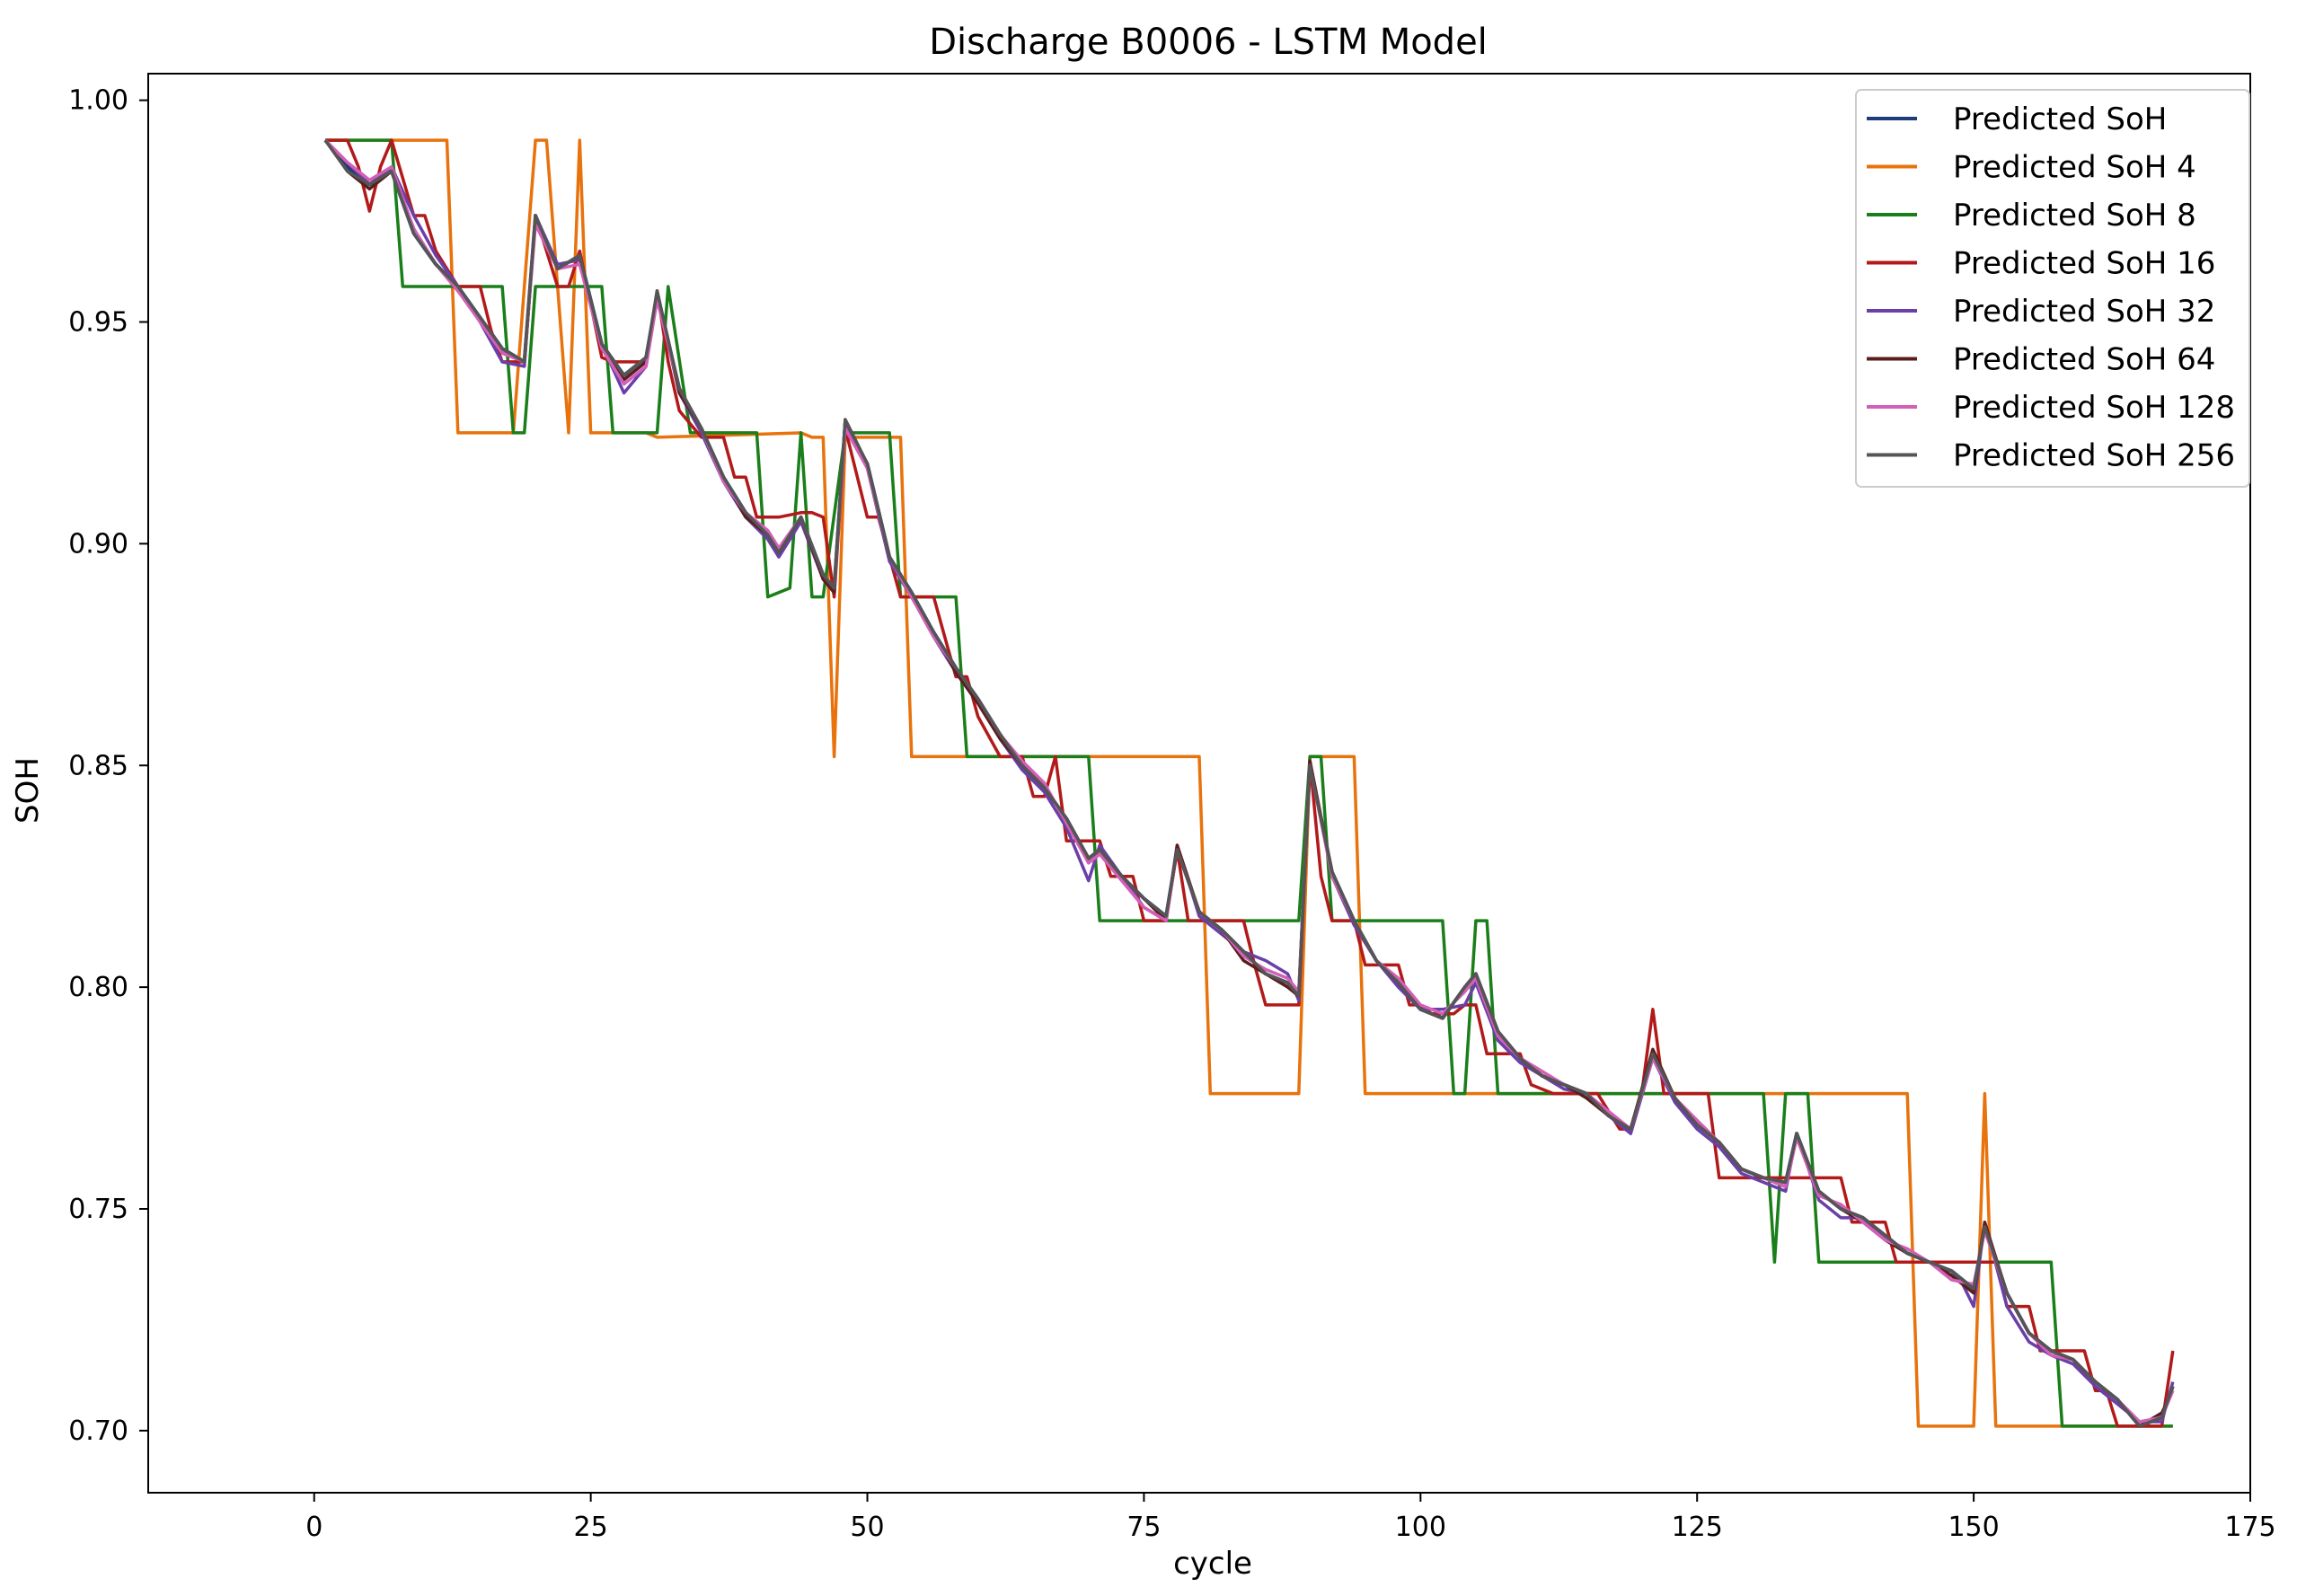 This screenshot has width=2297, height=1596. Describe the element at coordinates (1291, 1518) in the screenshot. I see `x-axis: 0 25 50 75 100 125 150 175` at that location.